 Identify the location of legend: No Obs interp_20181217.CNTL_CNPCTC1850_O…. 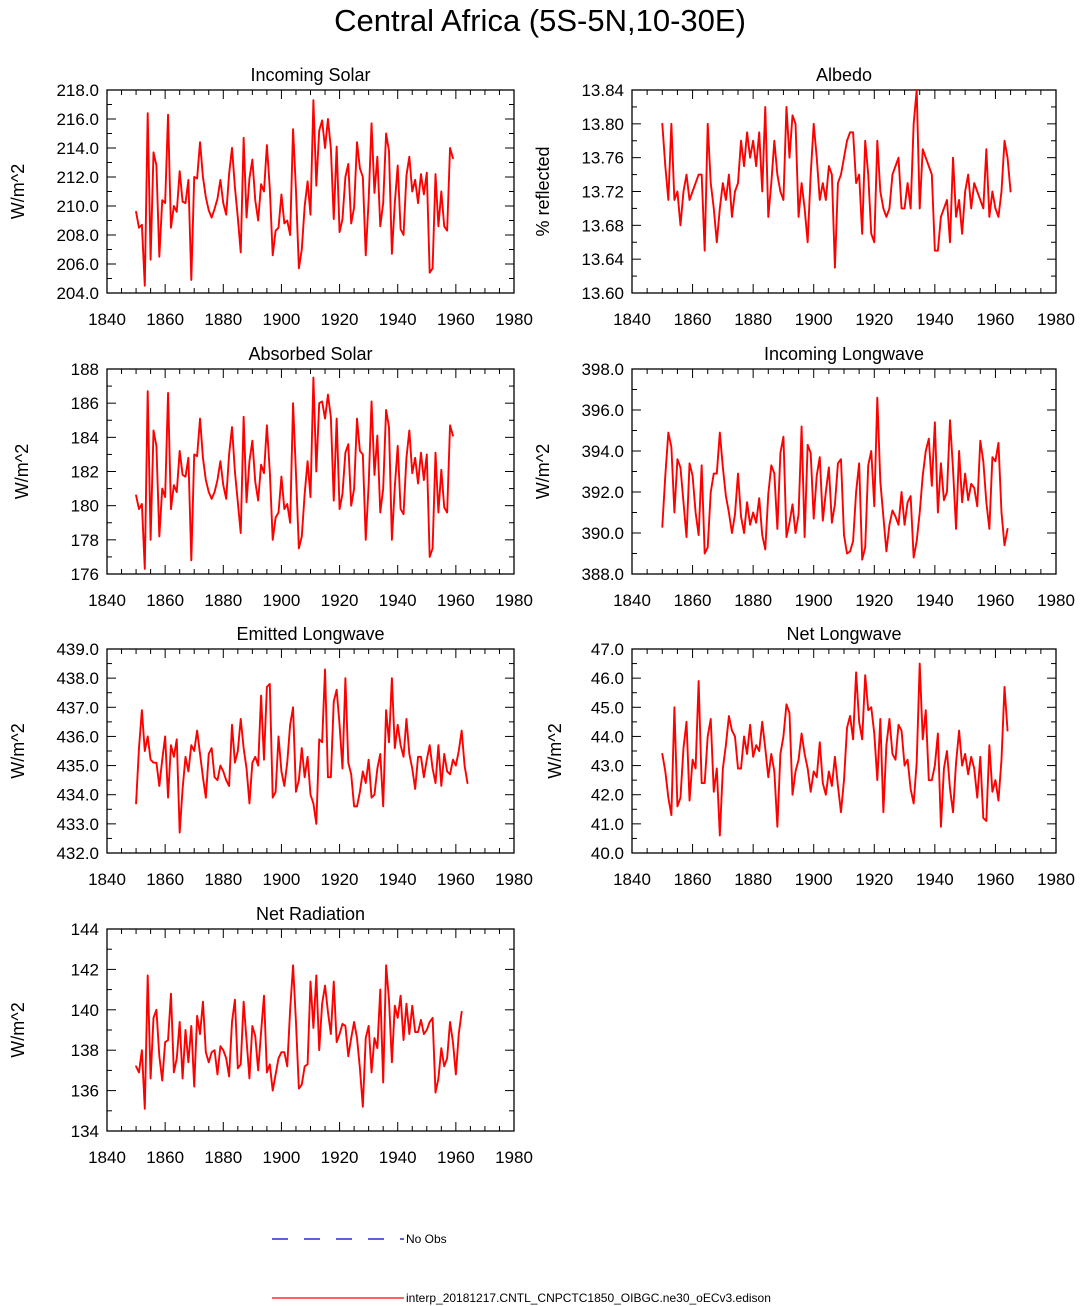
(521, 1268).